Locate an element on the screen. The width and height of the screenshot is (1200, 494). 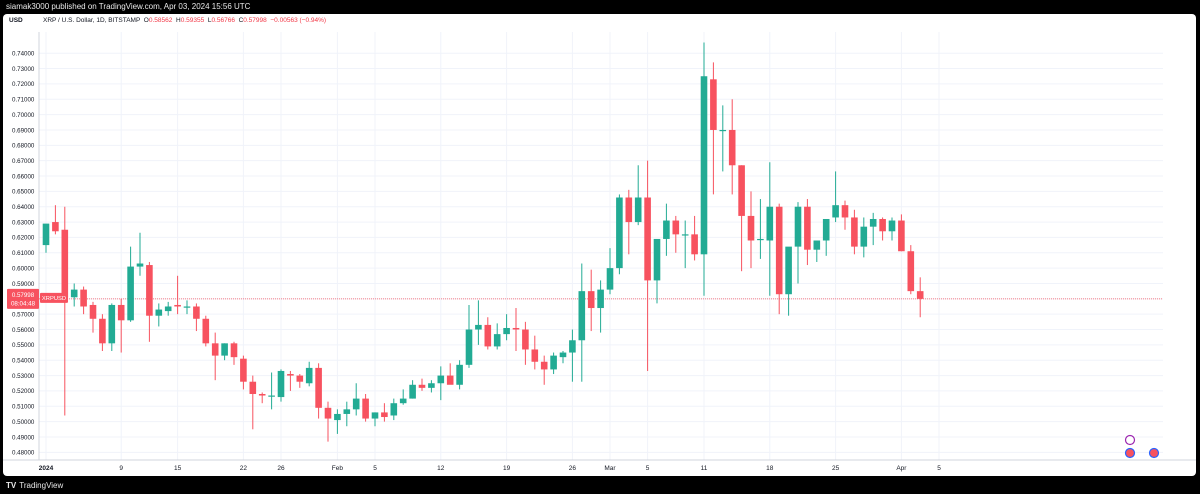
event-marker-icon is located at coordinates (1130, 440).